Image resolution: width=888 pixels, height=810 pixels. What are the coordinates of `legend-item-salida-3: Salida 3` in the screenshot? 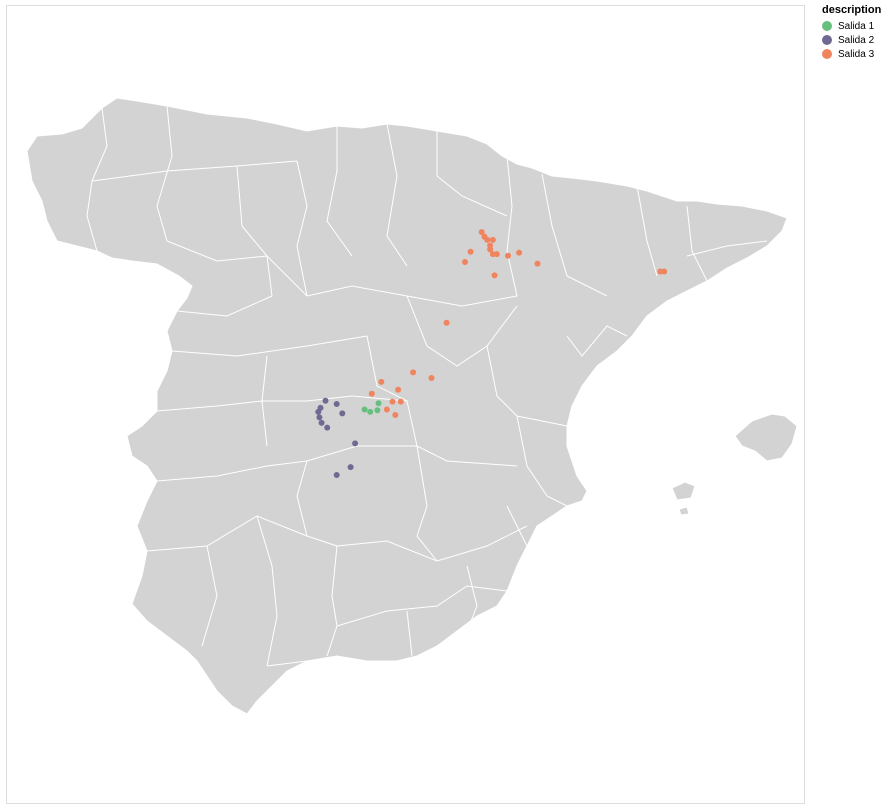 It's located at (851, 54).